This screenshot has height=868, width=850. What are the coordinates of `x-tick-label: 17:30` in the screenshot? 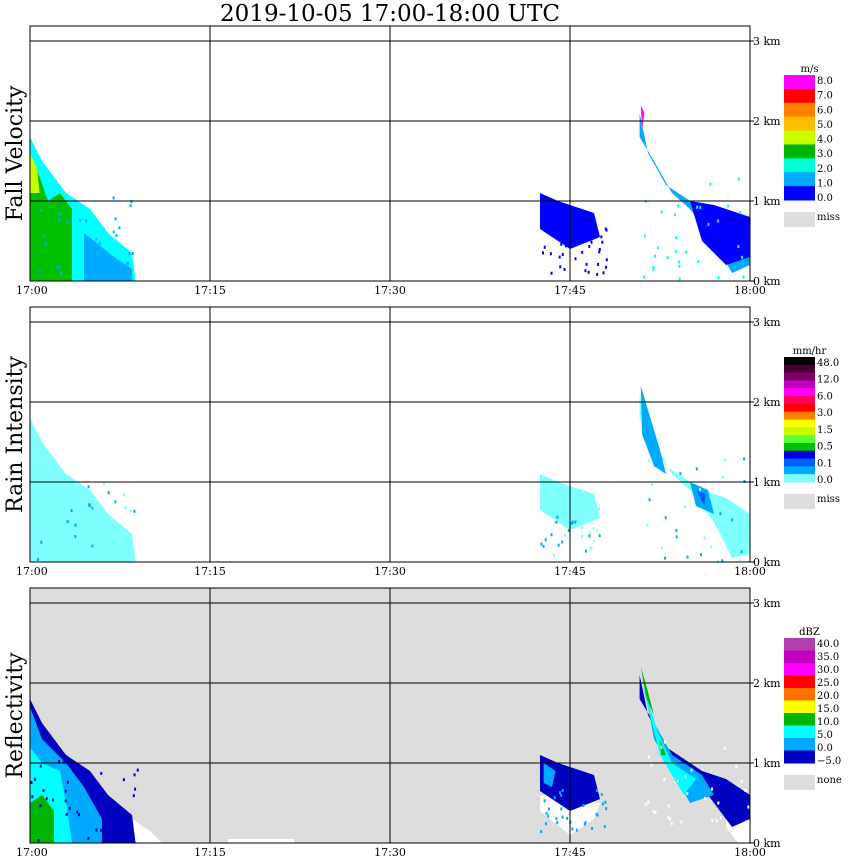 It's located at (390, 571).